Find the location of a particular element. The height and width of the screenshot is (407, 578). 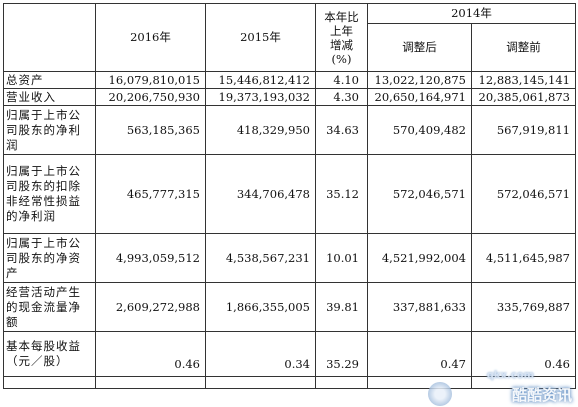

row-label: 归属于上市公司股东的扣除非经常性损益的净利润 is located at coordinates (49, 194).